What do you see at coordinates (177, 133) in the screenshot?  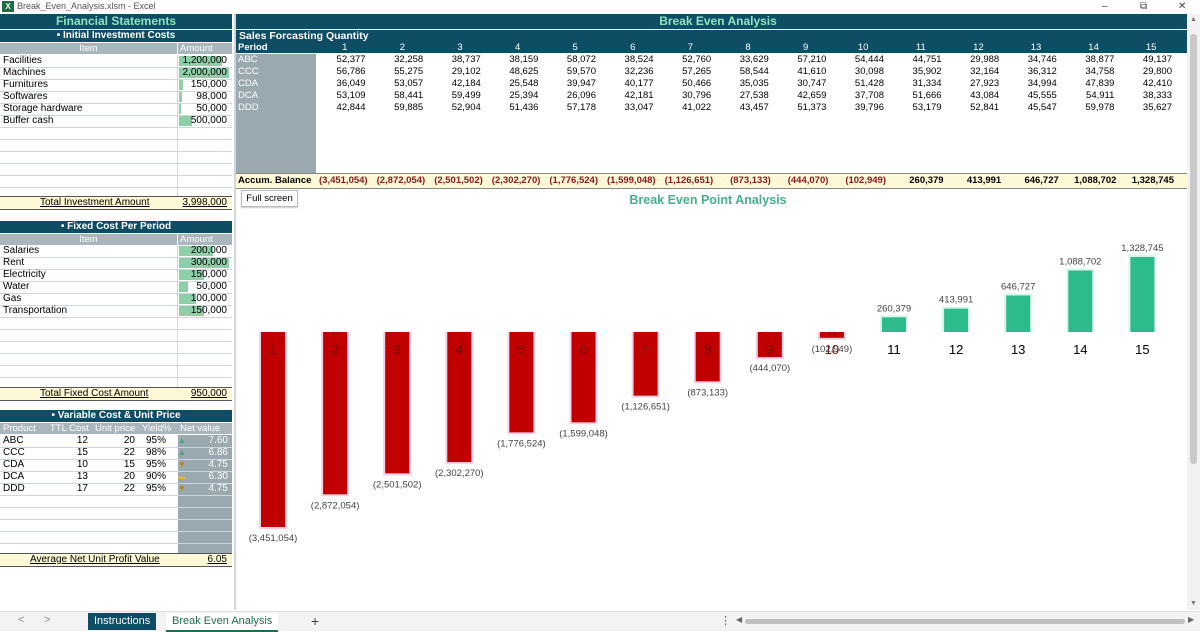 I see `cell-separator` at bounding box center [177, 133].